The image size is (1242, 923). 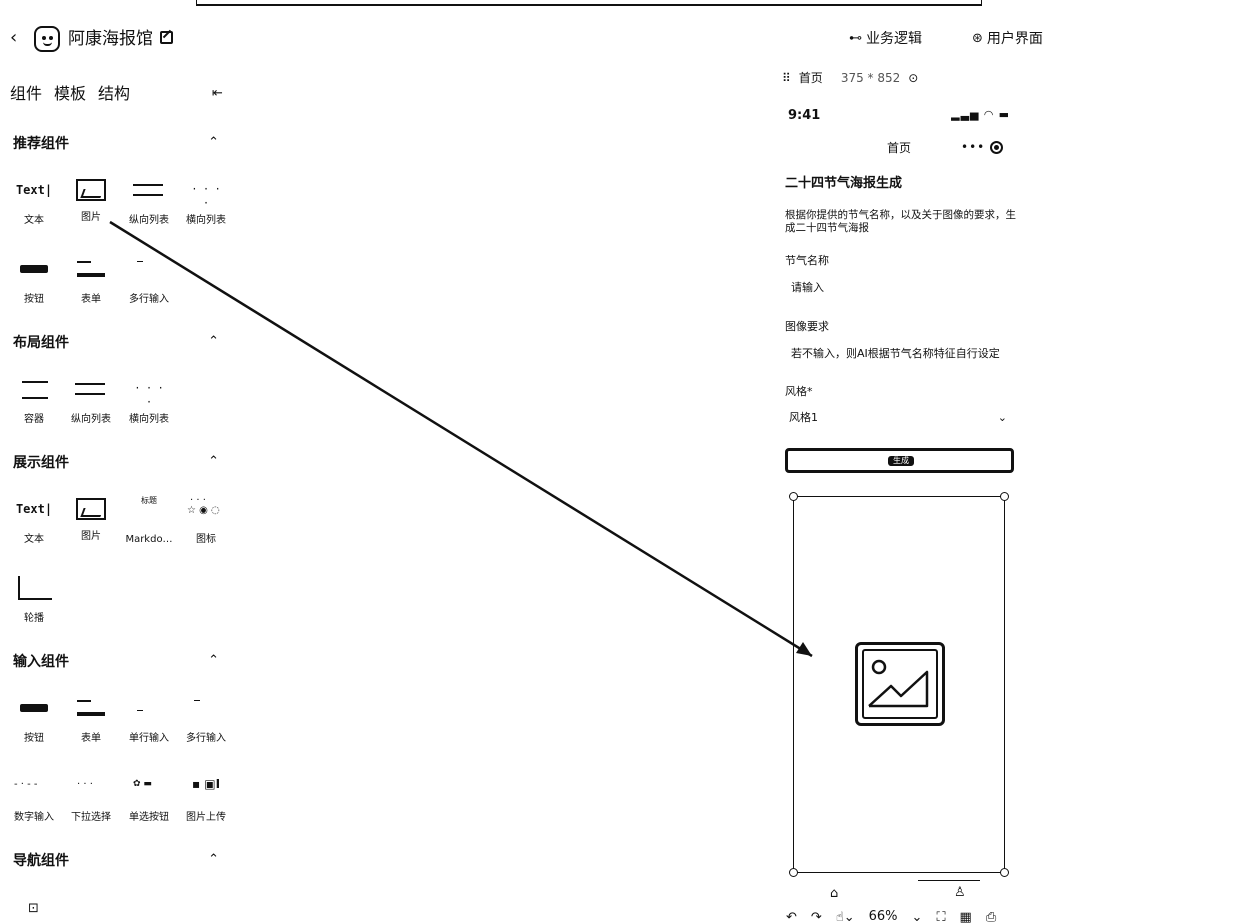 What do you see at coordinates (973, 147) in the screenshot?
I see `more-icon: •••` at bounding box center [973, 147].